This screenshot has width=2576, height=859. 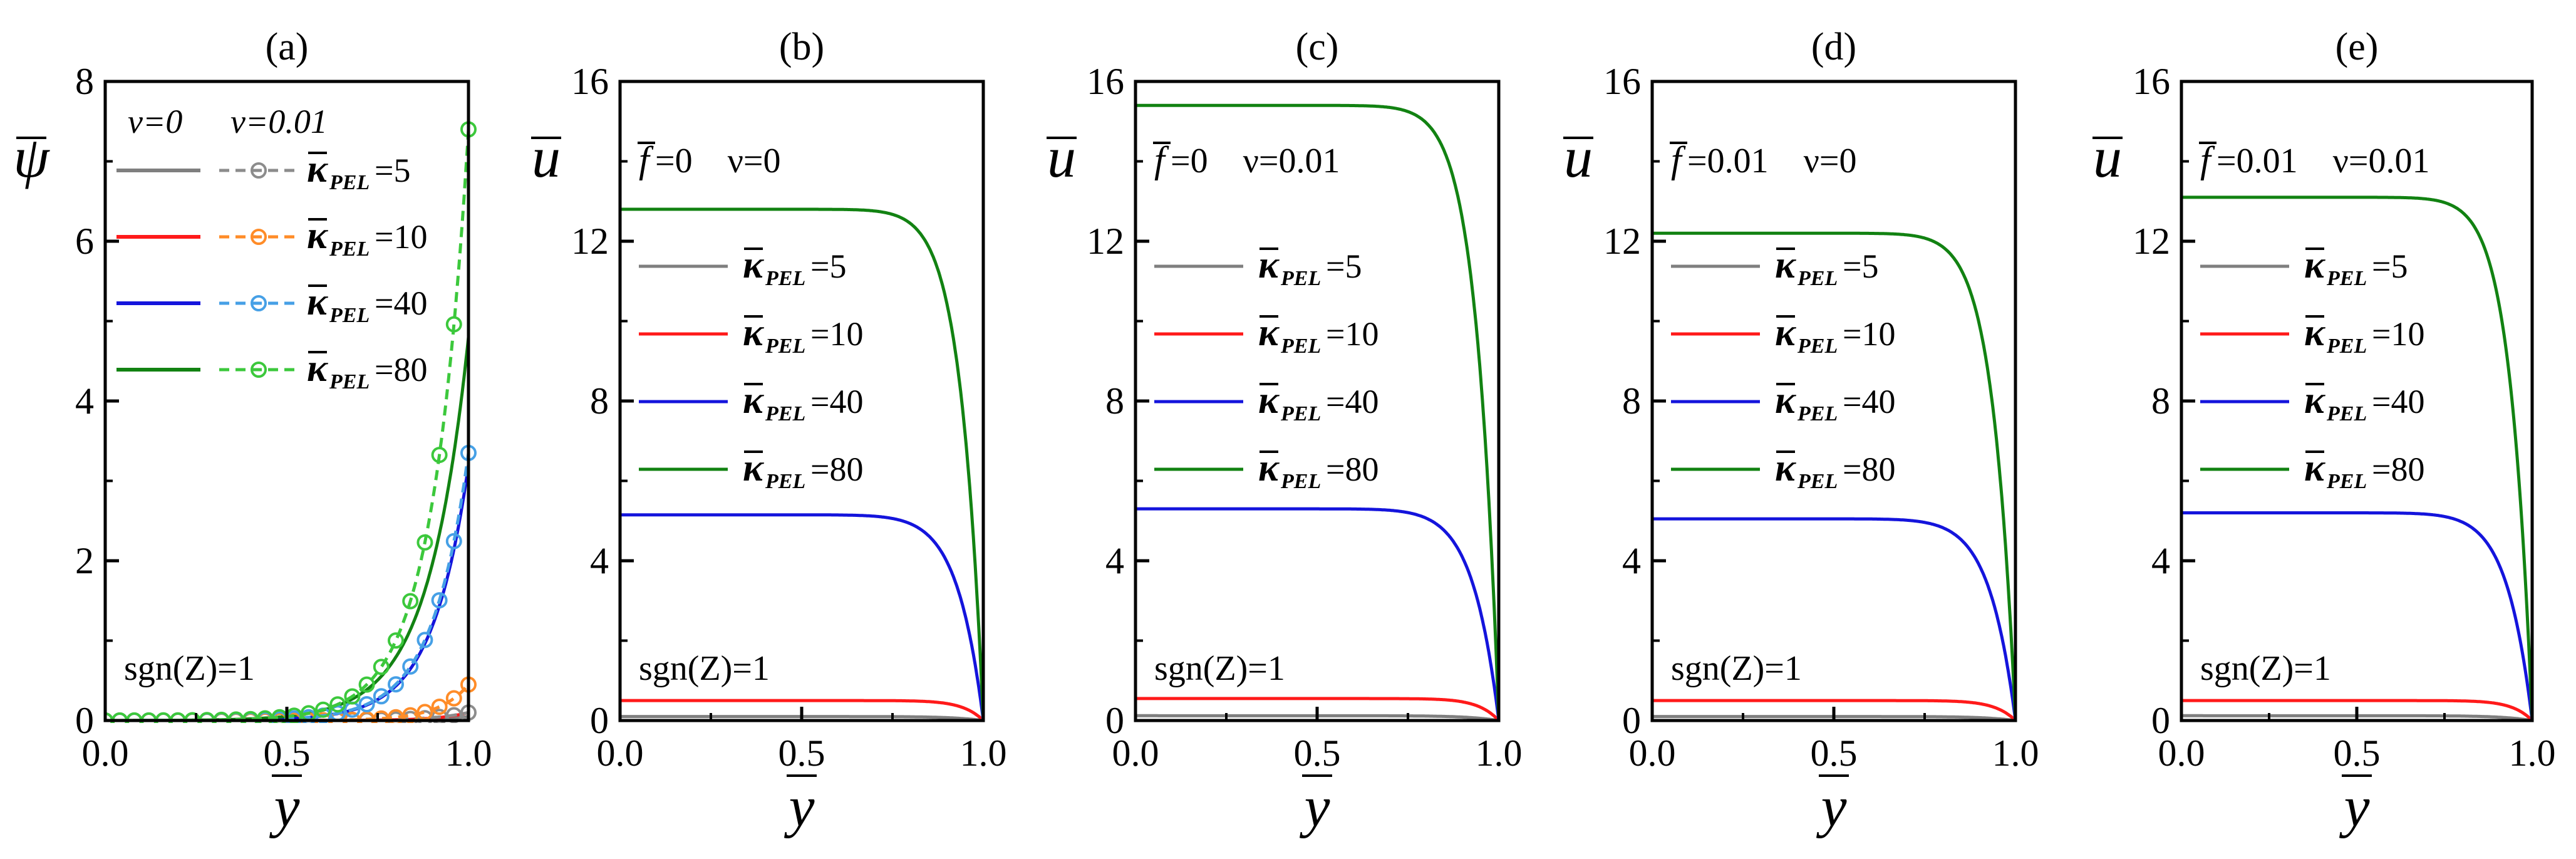 I want to click on legend-marker-k5_dash, so click(x=259, y=170).